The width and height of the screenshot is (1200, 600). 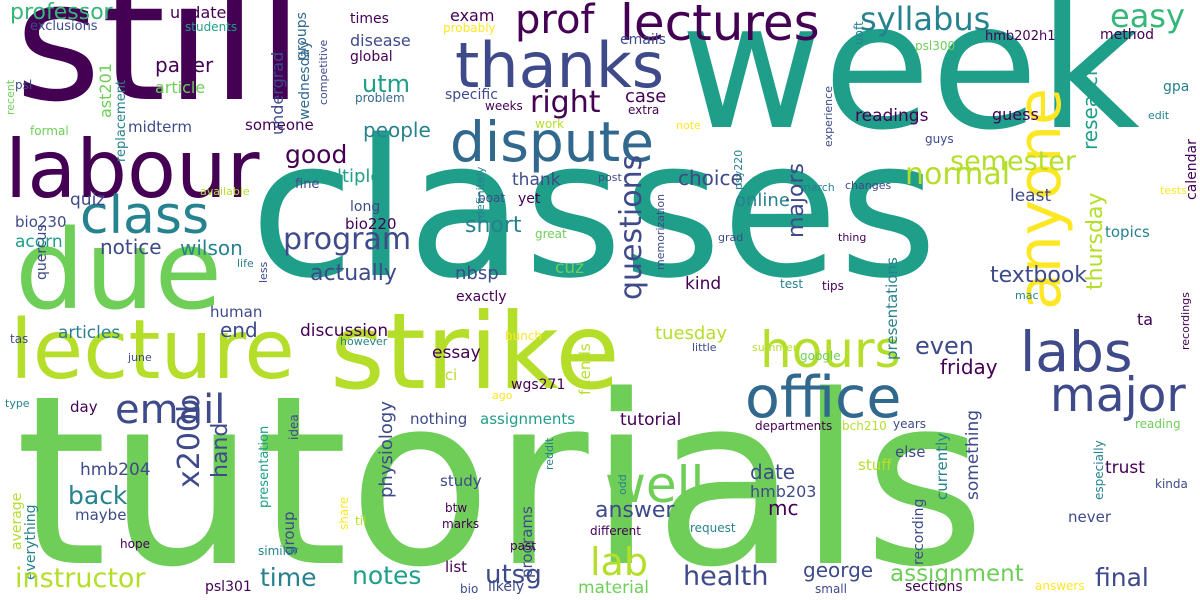 What do you see at coordinates (1145, 319) in the screenshot?
I see `word-ta: ta` at bounding box center [1145, 319].